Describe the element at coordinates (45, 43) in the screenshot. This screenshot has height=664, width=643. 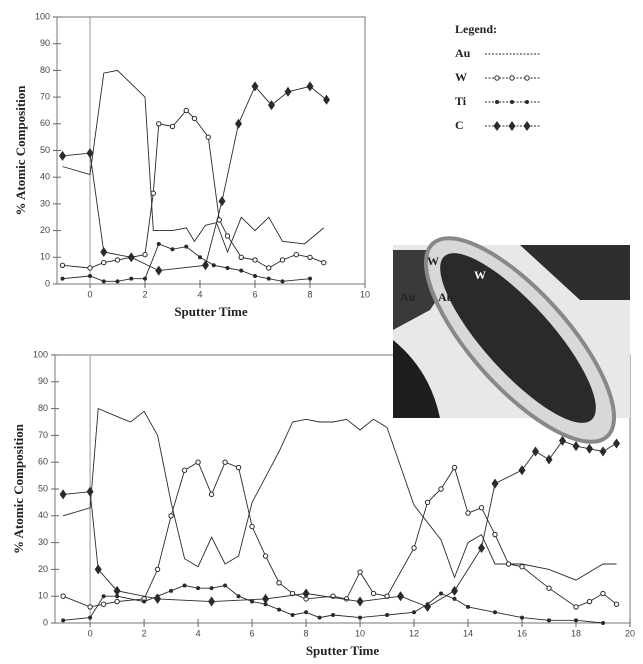
I see `y-tick-label: 90` at that location.